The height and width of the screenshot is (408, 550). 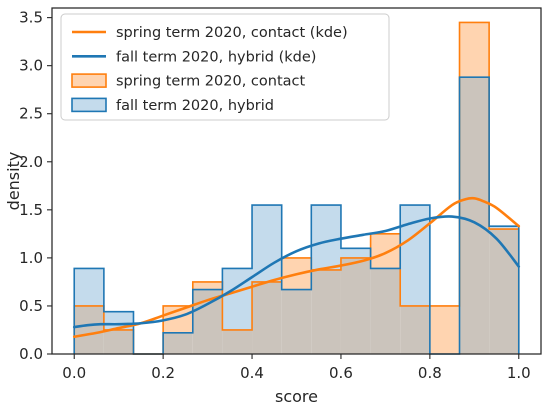 What do you see at coordinates (35, 186) in the screenshot?
I see `y-axis-ticks: 0.0 0.5 1.0 1.5 2.0 2.5 3.0 3.5` at bounding box center [35, 186].